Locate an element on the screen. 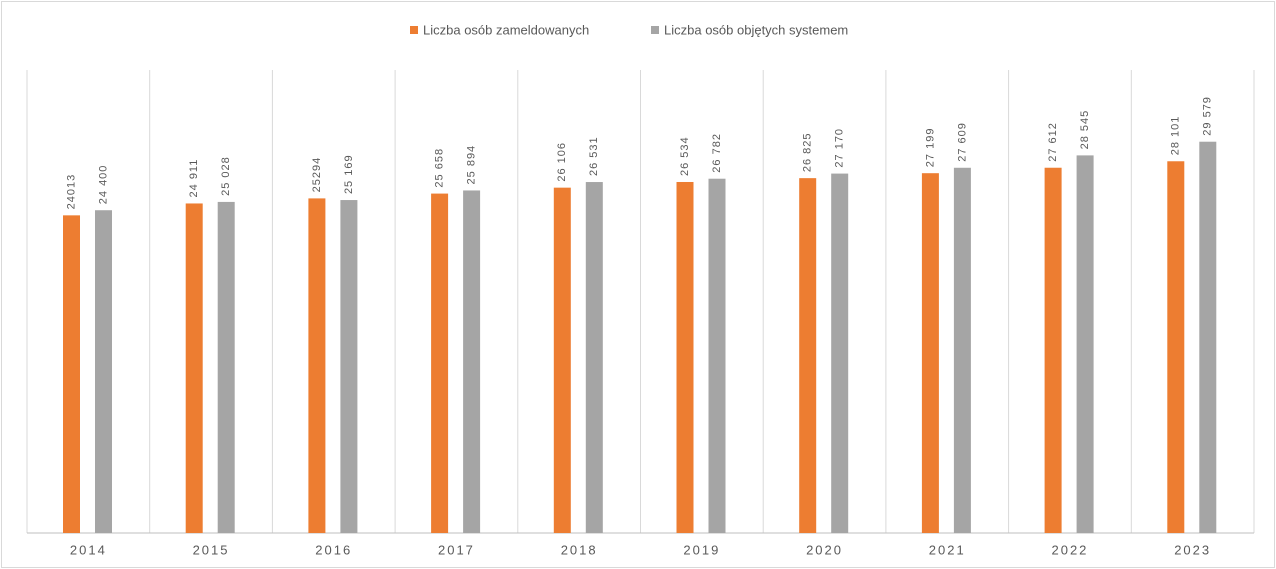  data-label: 26 531 is located at coordinates (594, 156).